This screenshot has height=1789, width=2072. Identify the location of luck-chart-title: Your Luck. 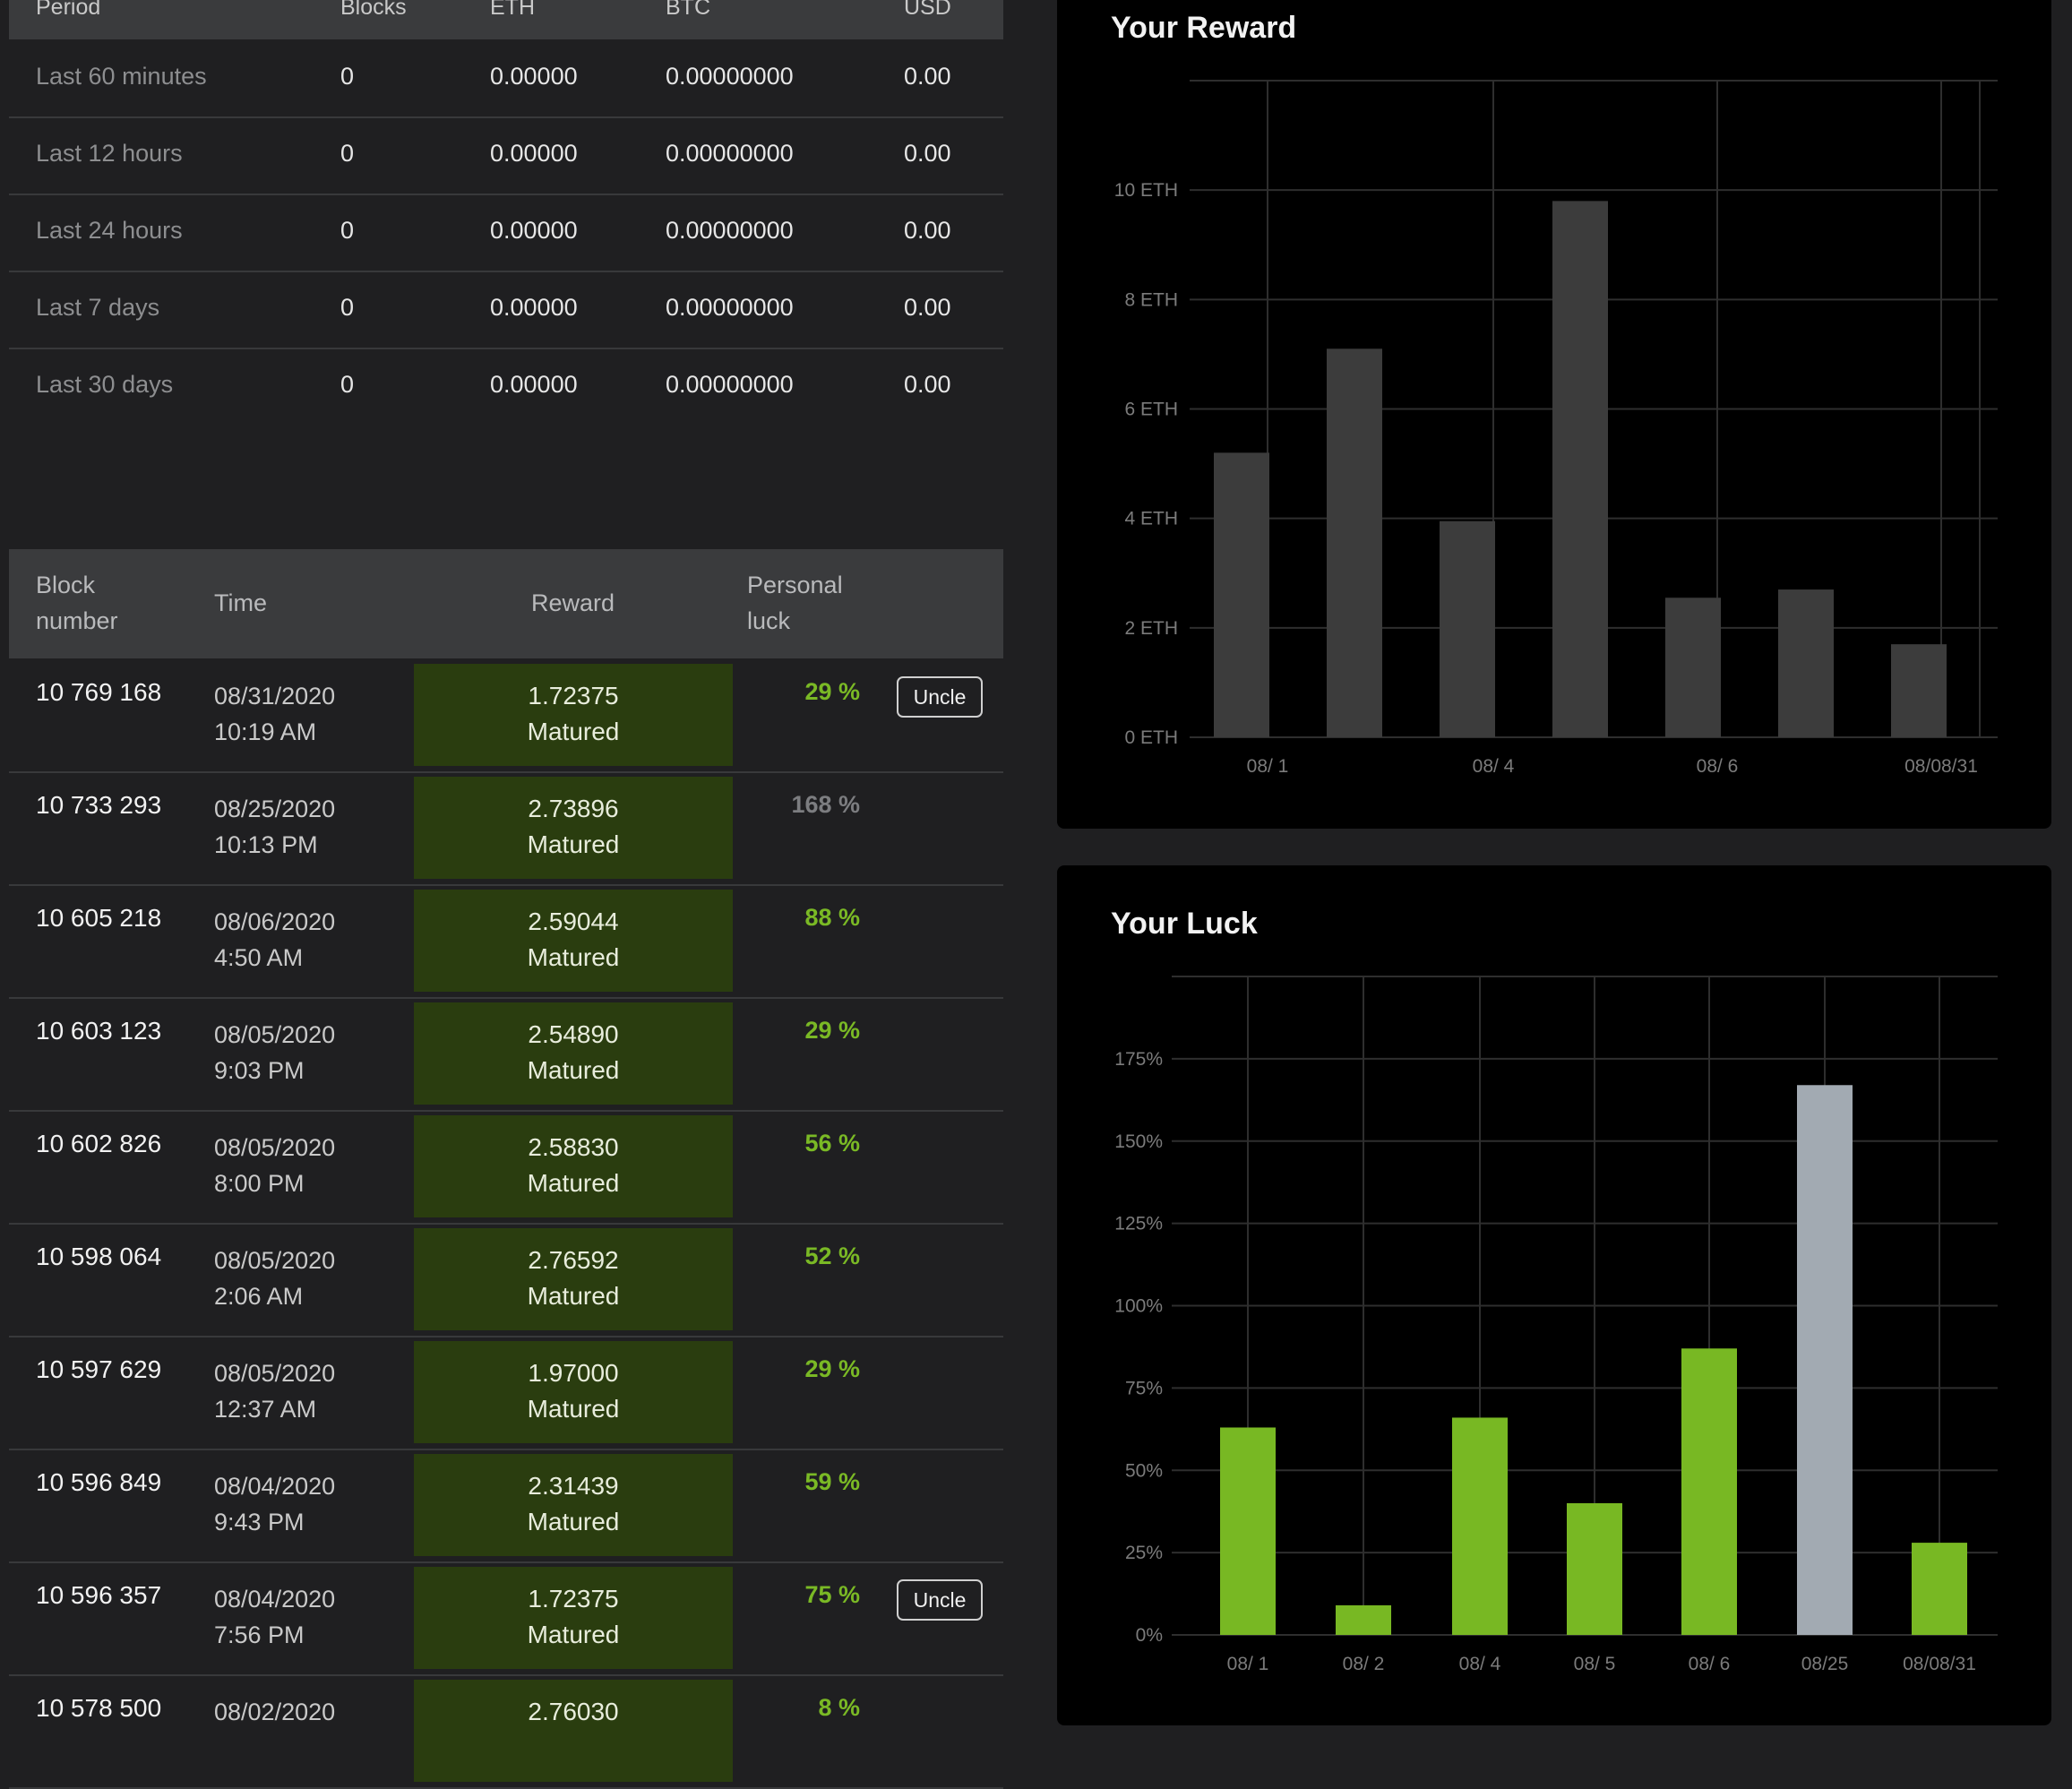
(1185, 924).